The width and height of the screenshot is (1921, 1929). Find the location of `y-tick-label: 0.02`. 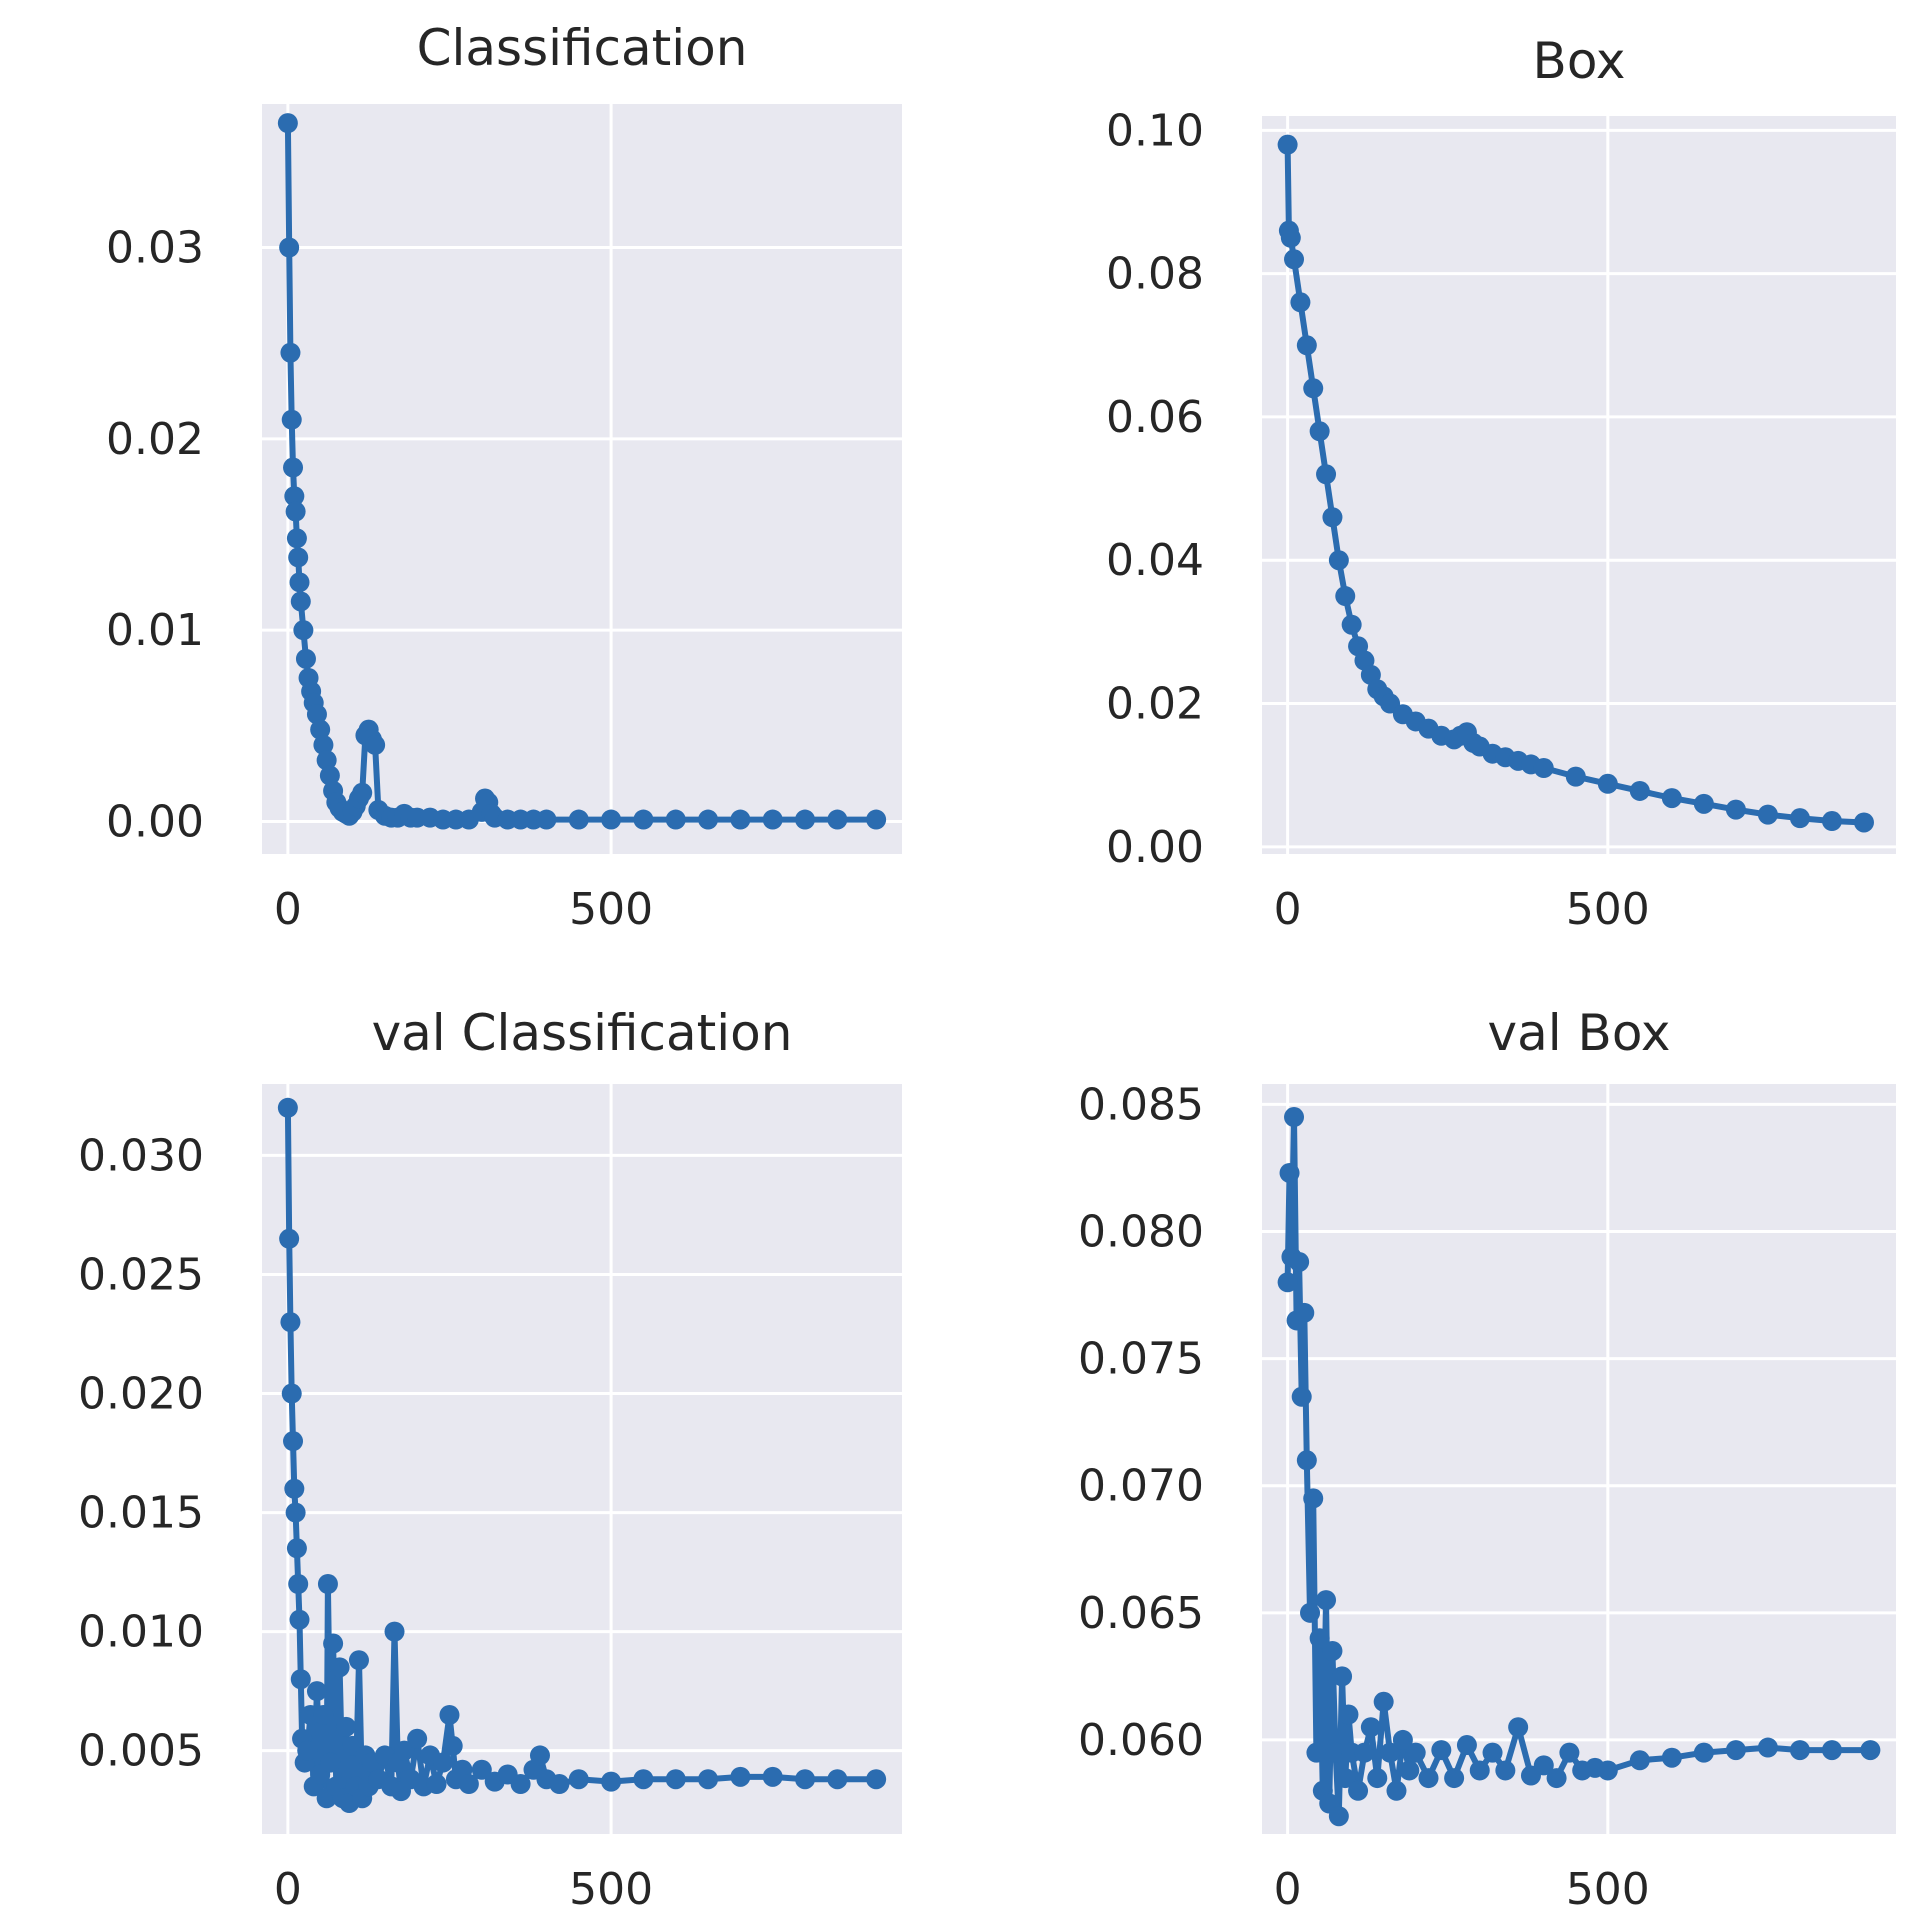

y-tick-label: 0.02 is located at coordinates (1155, 704).